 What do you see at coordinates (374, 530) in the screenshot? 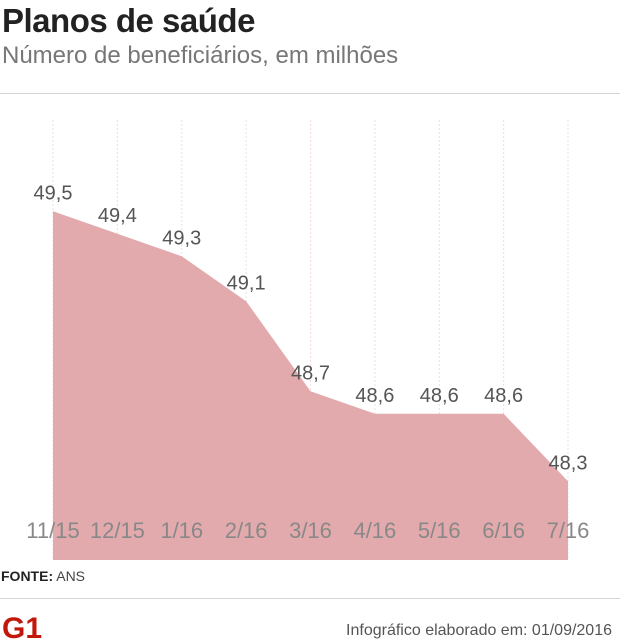
I see `tick-label-5: 4/16` at bounding box center [374, 530].